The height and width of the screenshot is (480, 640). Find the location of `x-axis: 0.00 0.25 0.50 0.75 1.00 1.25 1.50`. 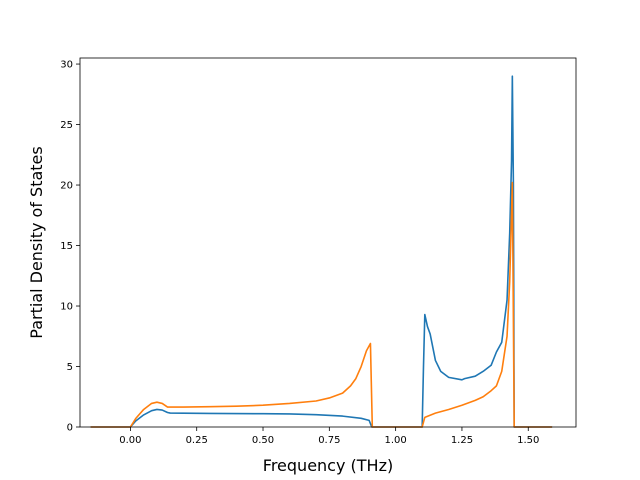

x-axis: 0.00 0.25 0.50 0.75 1.00 1.25 1.50 is located at coordinates (329, 436).